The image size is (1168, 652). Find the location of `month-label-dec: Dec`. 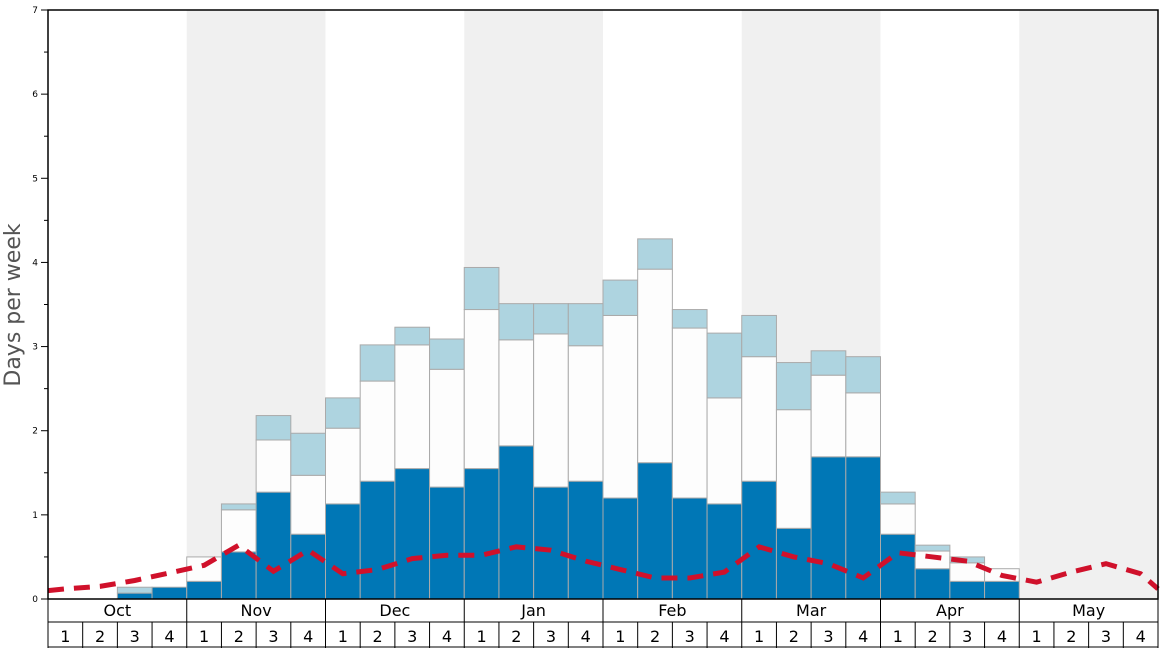

month-label-dec: Dec is located at coordinates (394, 610).